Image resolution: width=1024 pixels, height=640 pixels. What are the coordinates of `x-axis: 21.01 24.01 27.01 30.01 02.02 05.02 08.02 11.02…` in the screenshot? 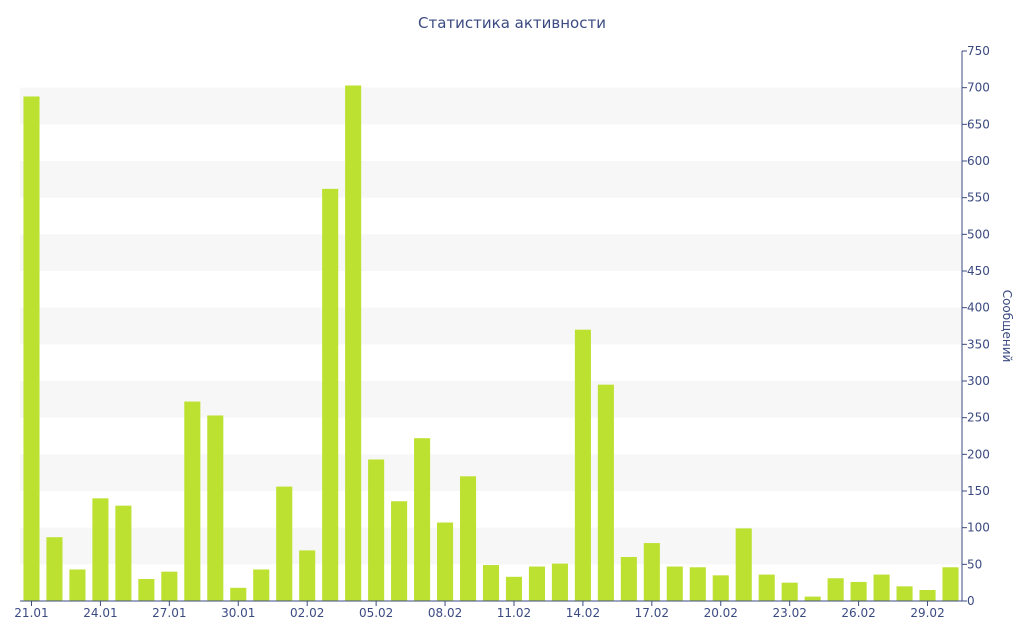 It's located at (488, 610).